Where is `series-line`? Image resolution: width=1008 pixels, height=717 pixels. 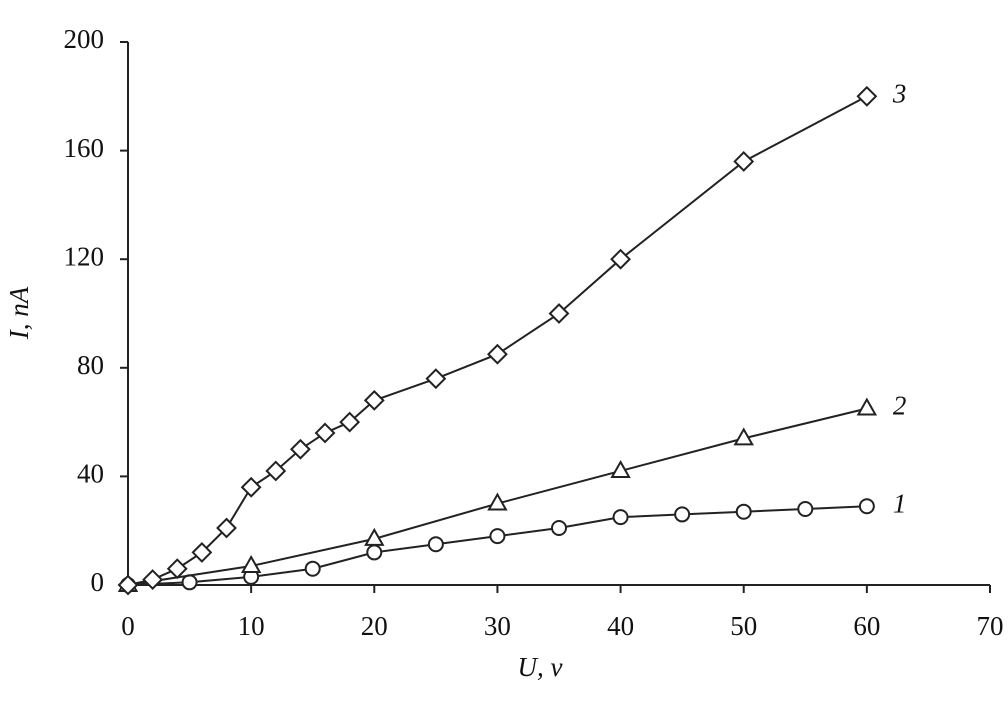 series-line is located at coordinates (497, 545).